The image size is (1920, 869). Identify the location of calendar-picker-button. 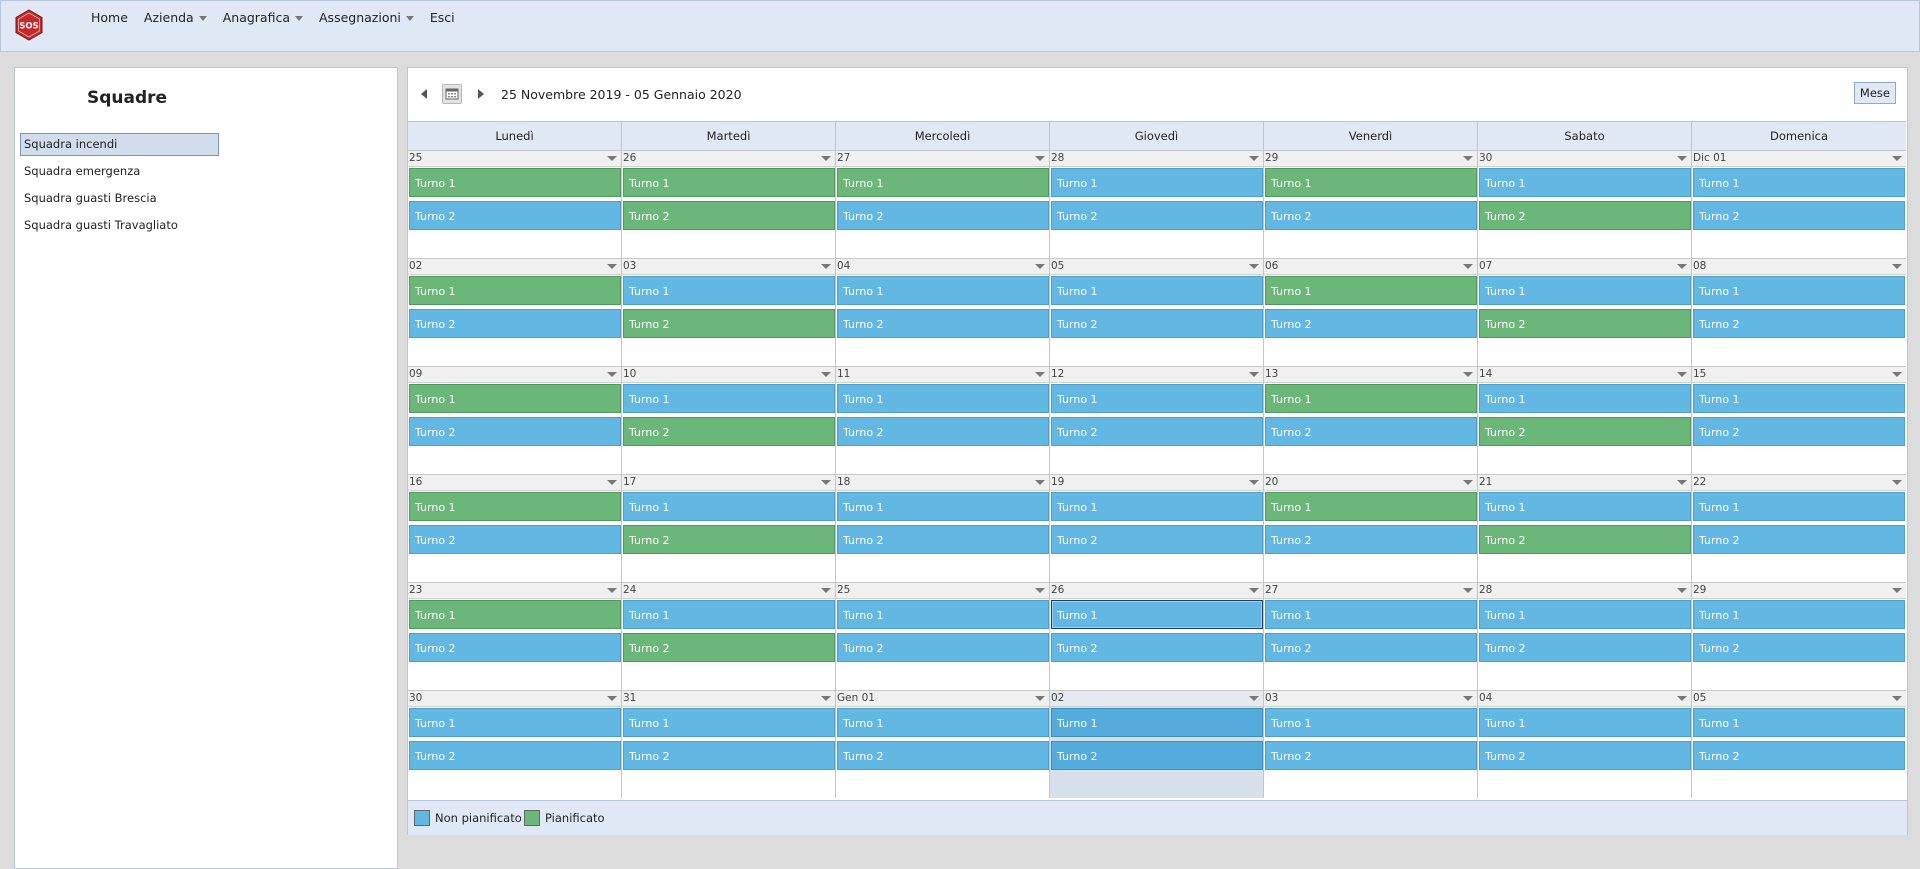
(452, 94).